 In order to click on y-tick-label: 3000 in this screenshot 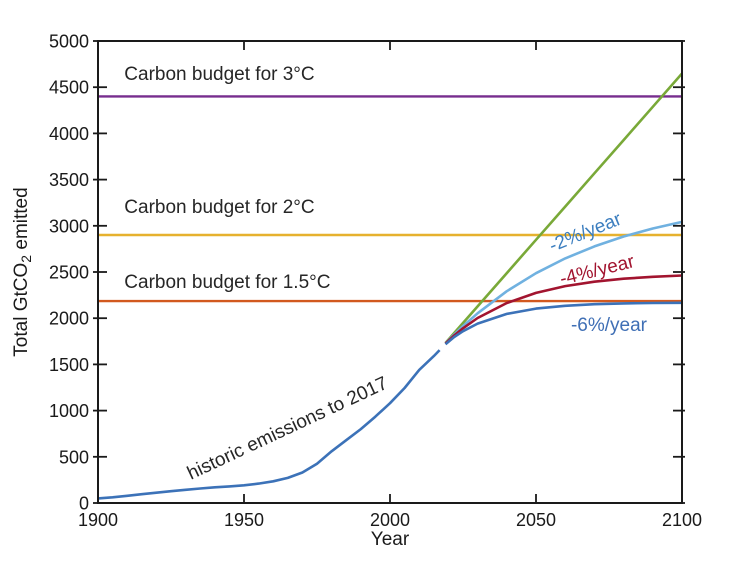, I will do `click(69, 226)`.